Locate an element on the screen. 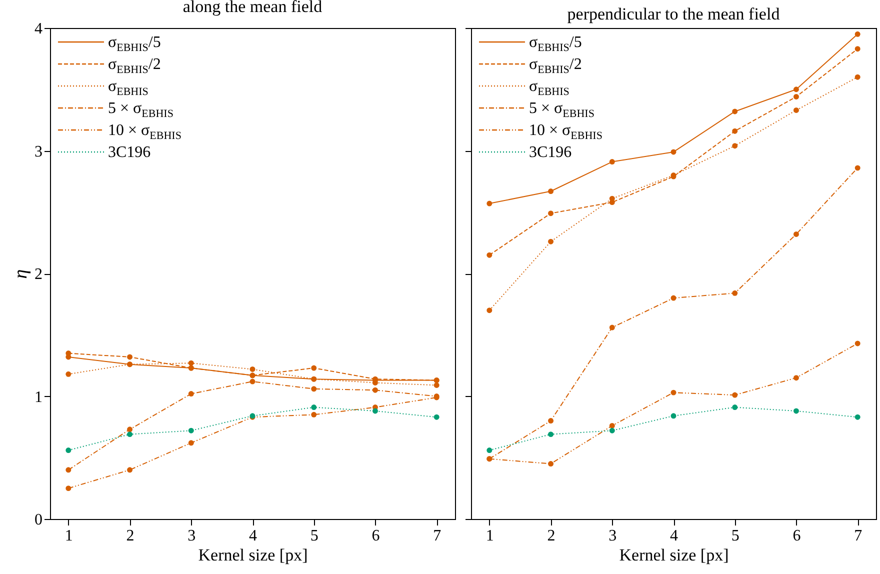  y-tick-label: 0 is located at coordinates (38, 520).